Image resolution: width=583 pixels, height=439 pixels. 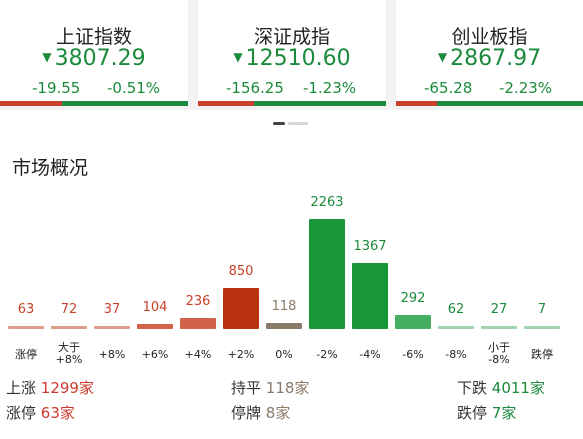 I want to click on chart-bar-value: 104, so click(x=155, y=307).